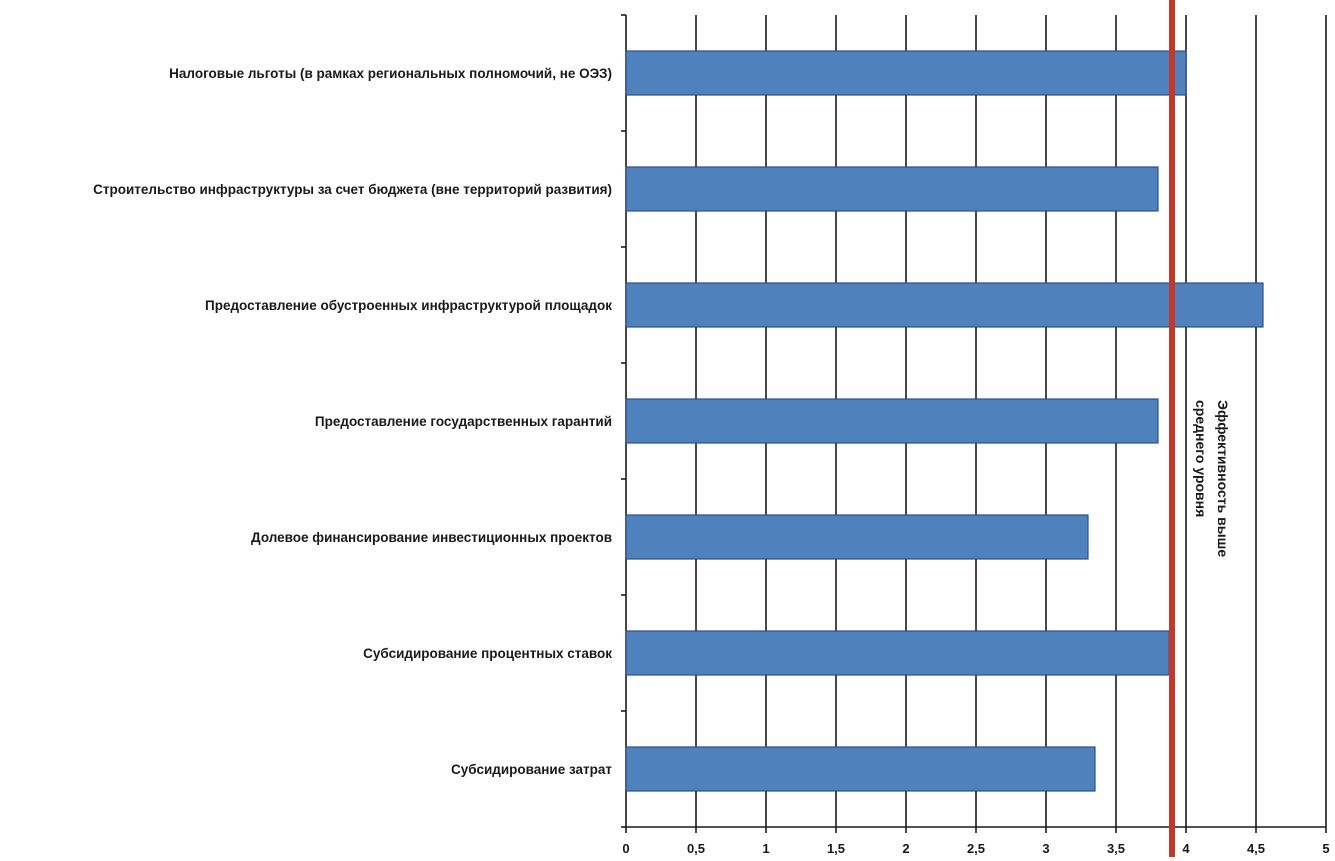 Image resolution: width=1335 pixels, height=861 pixels. I want to click on x-tick-label: 0, so click(625, 848).